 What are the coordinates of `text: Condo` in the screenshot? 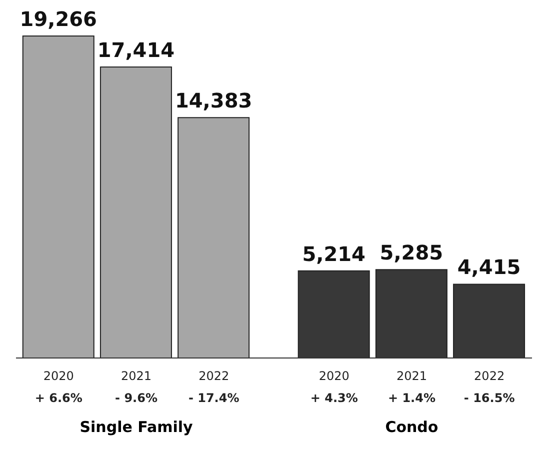 It's located at (412, 427).